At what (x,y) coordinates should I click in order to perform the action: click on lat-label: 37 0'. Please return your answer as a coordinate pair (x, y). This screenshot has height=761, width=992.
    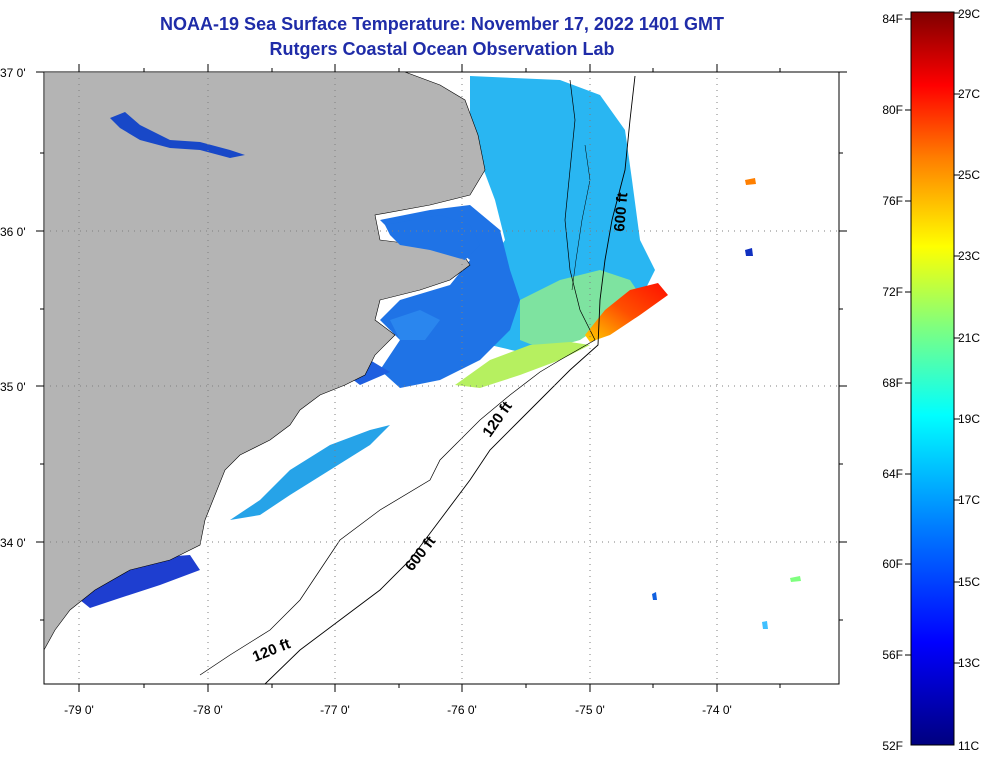
    Looking at the image, I should click on (13, 73).